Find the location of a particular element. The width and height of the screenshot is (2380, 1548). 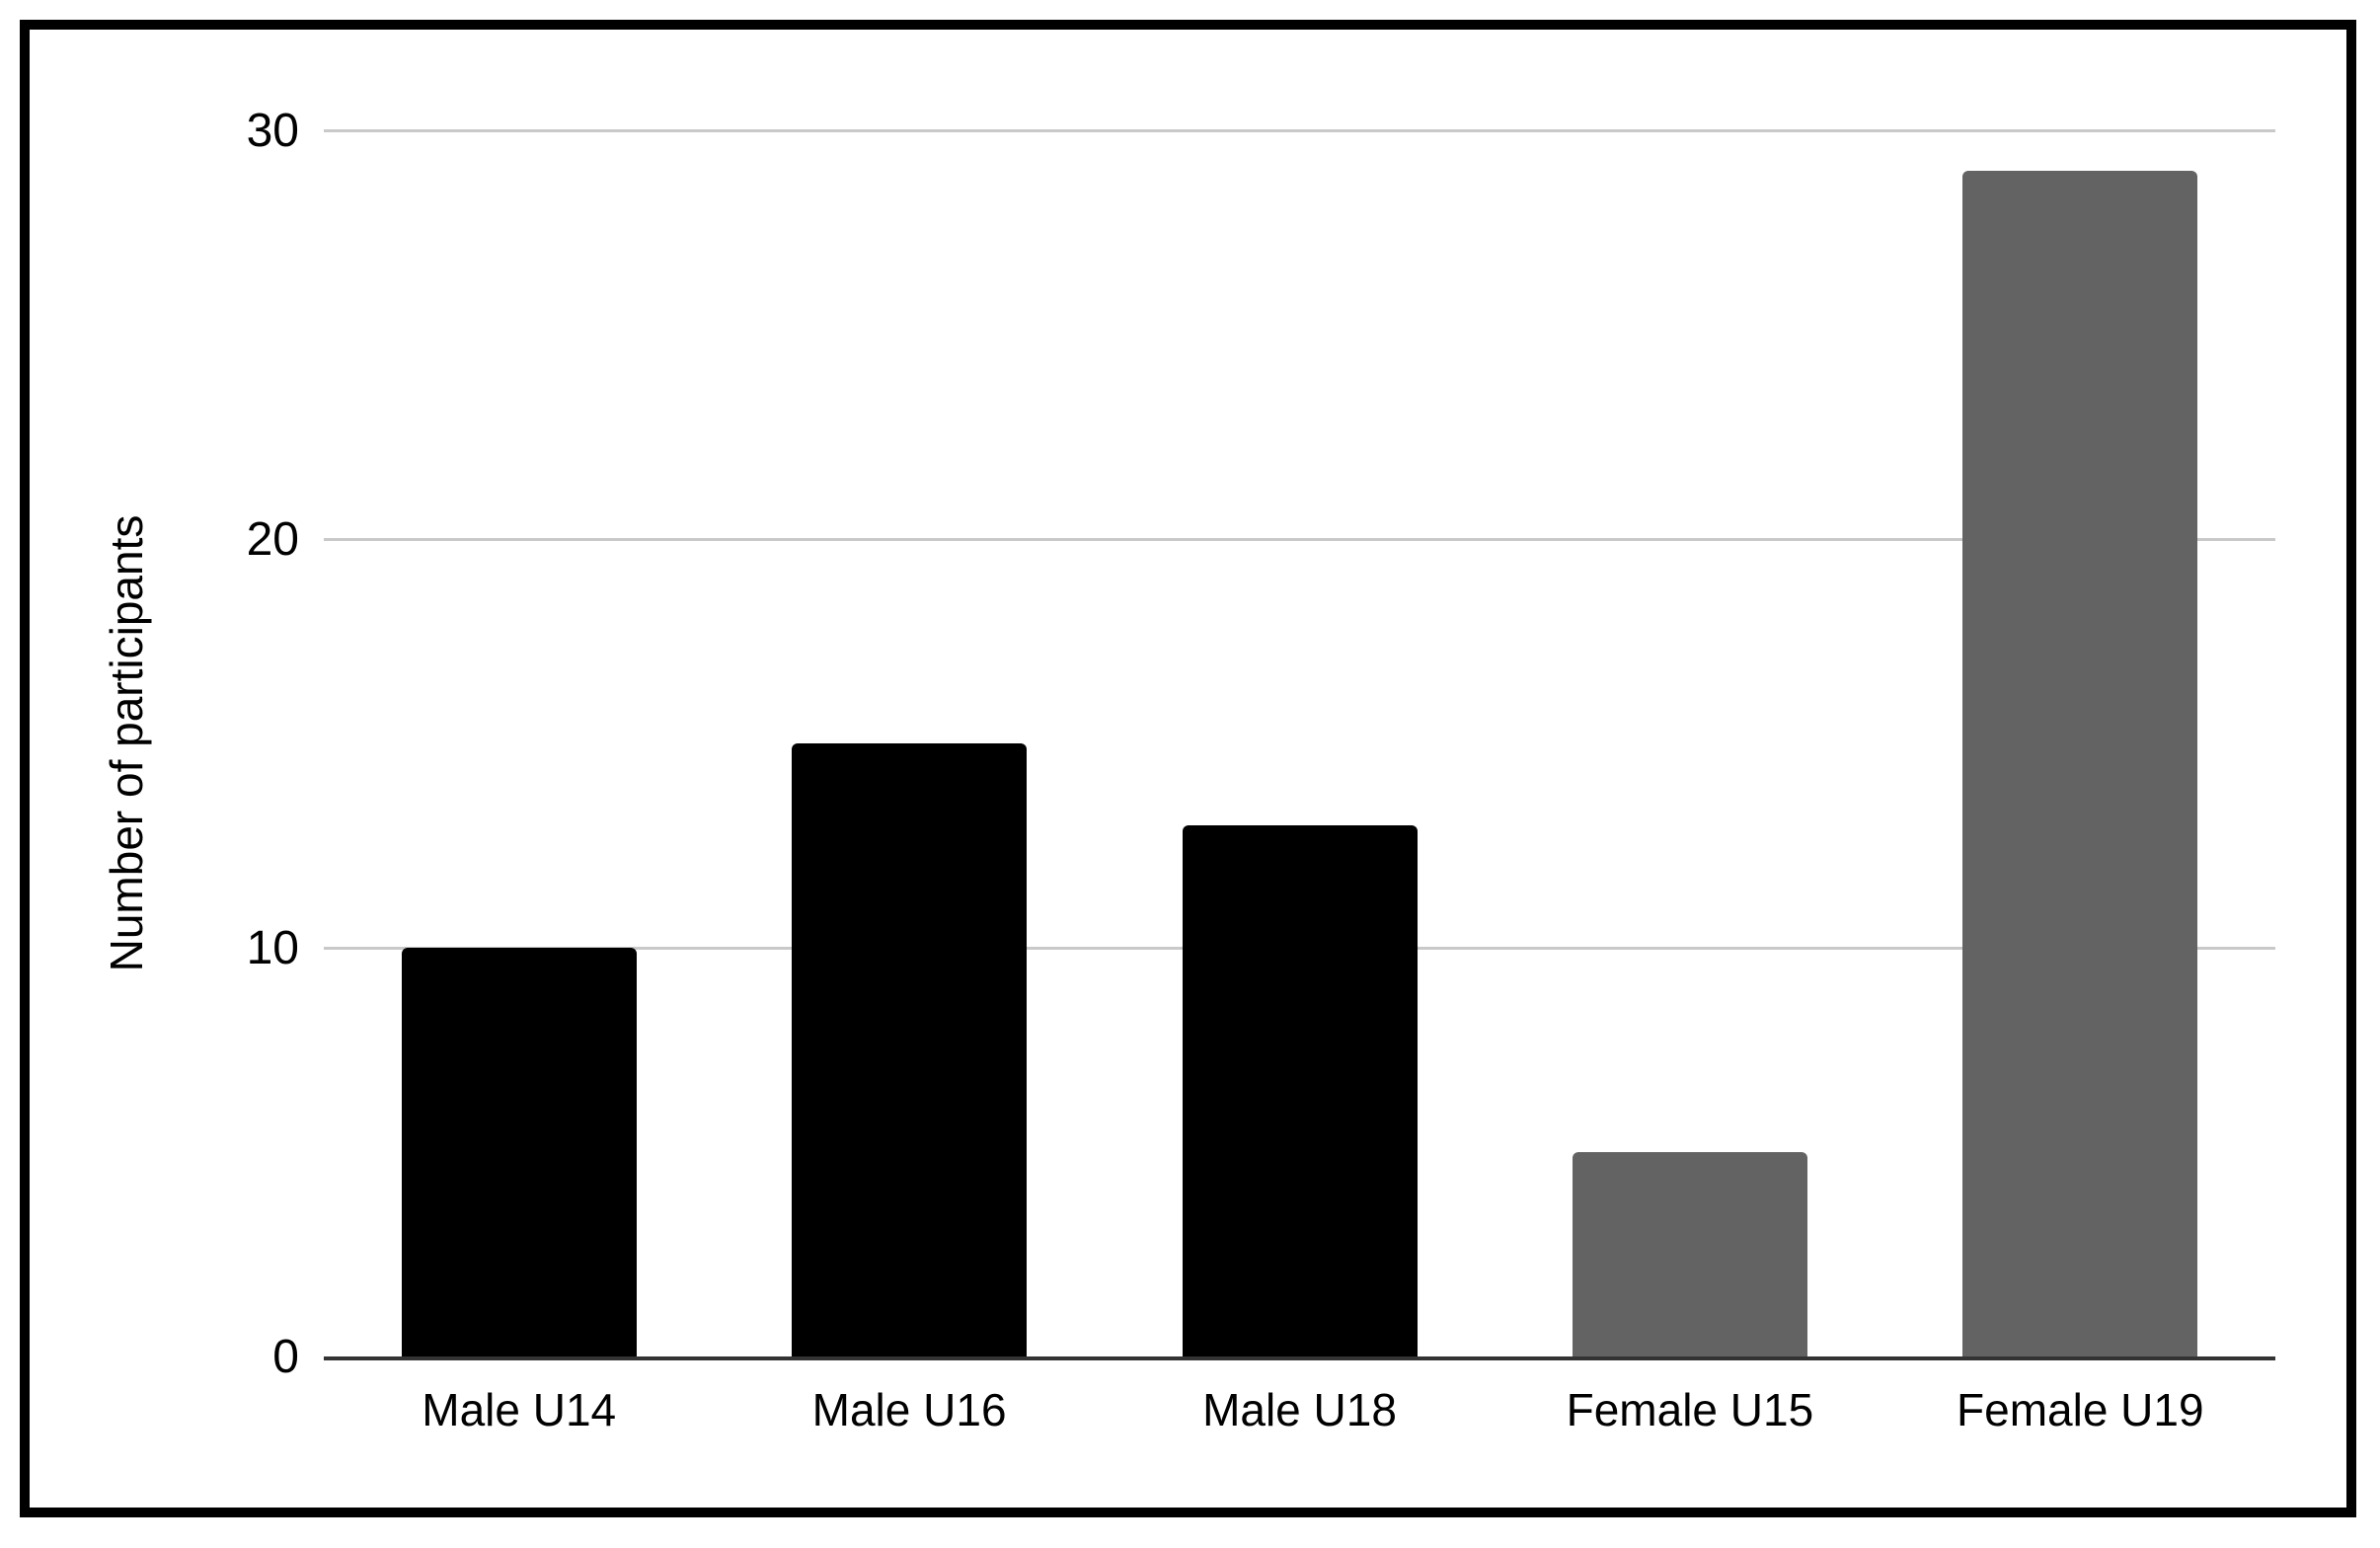

y-tick-label-10: 10 is located at coordinates (272, 948).